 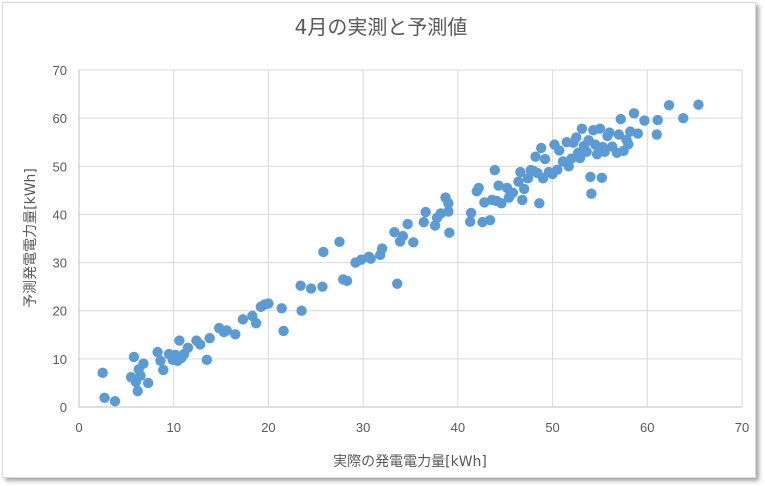 What do you see at coordinates (60, 214) in the screenshot?
I see `y-tick-label: 40` at bounding box center [60, 214].